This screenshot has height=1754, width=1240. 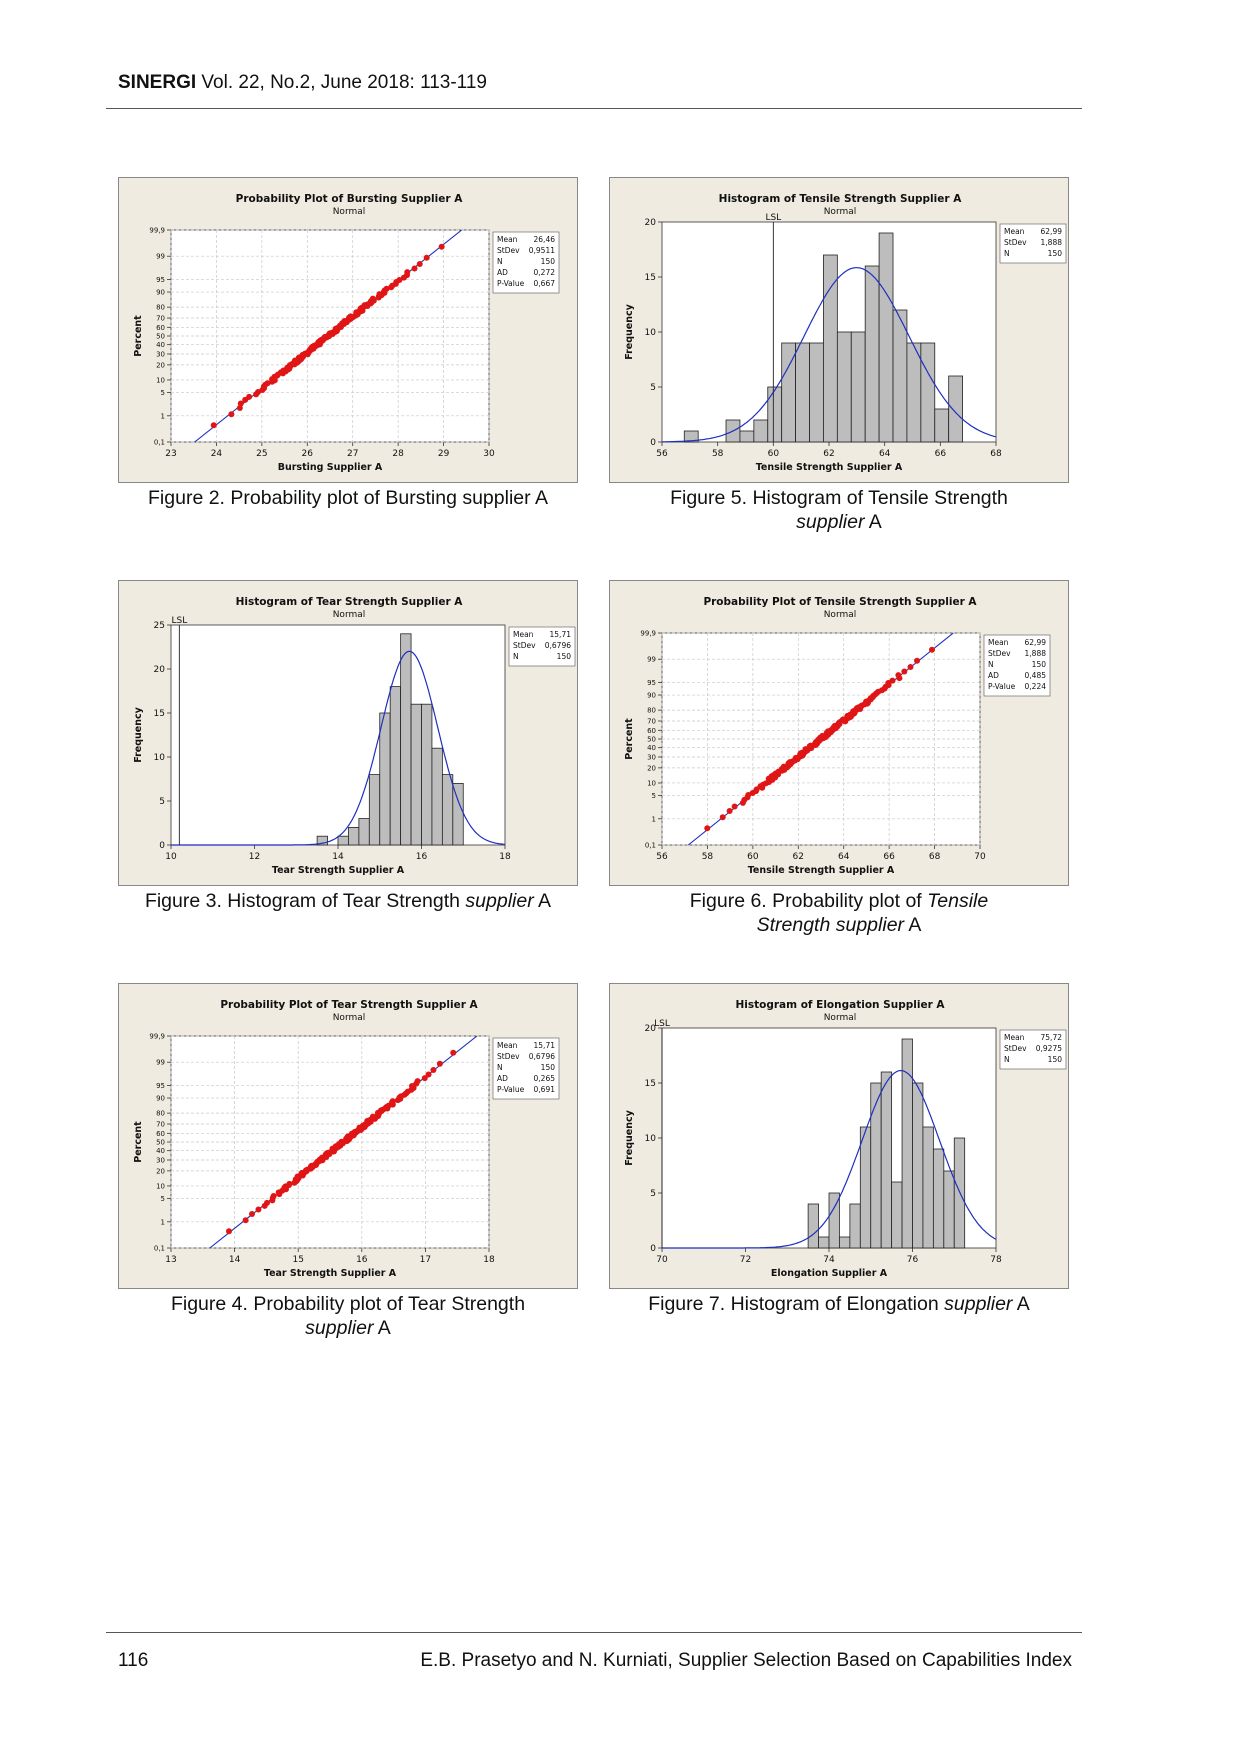 What do you see at coordinates (594, 108) in the screenshot?
I see `header-rule` at bounding box center [594, 108].